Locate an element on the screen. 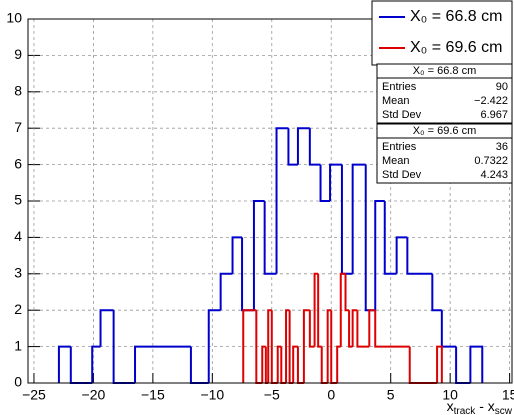  y-tick-label: 6 is located at coordinates (18, 163).